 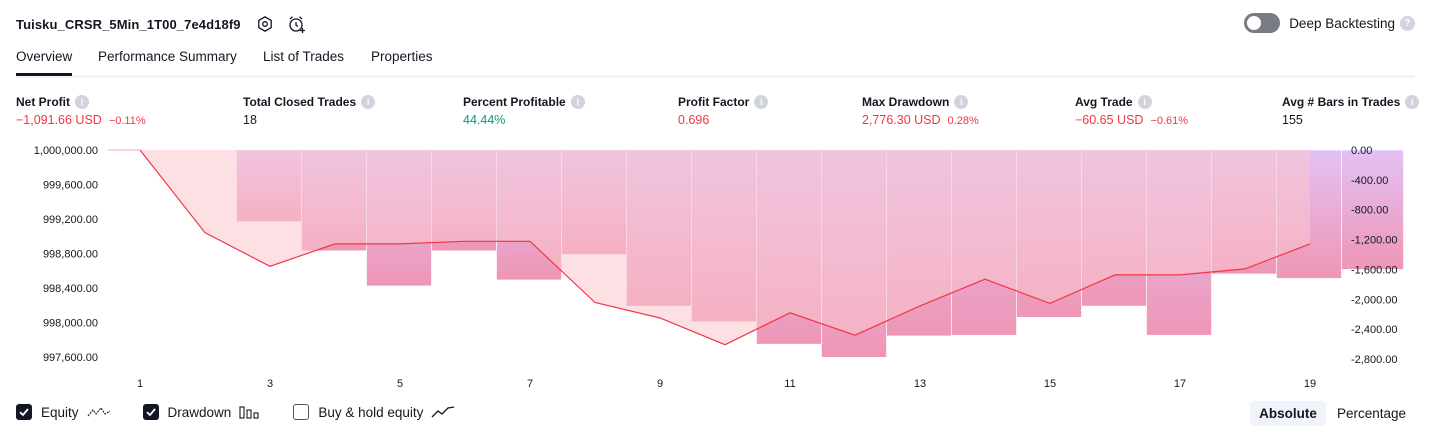 I want to click on tab-overview: Overview, so click(x=44, y=62).